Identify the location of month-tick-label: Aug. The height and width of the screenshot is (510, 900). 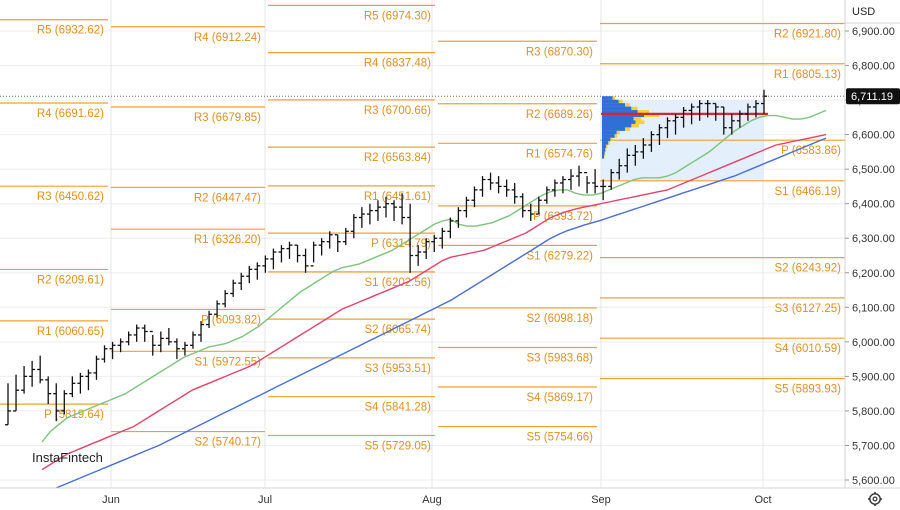
(432, 500).